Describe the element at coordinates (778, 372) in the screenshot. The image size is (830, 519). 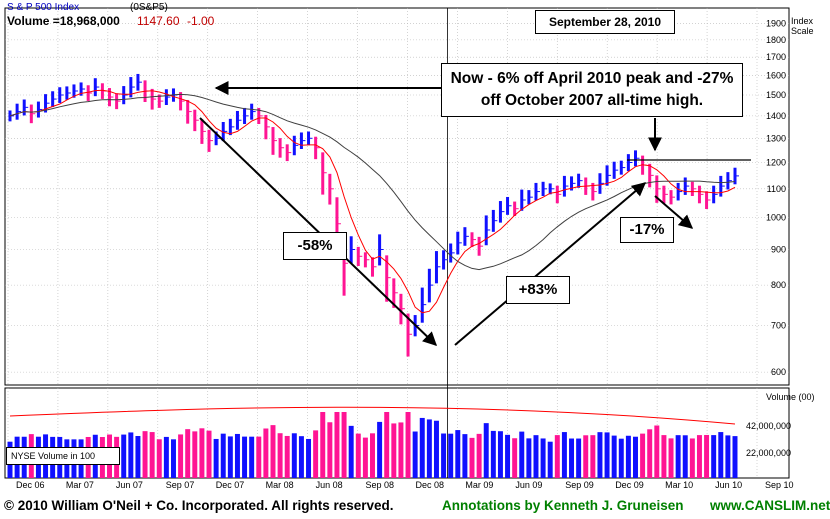
I see `y-tick-label: 600` at that location.